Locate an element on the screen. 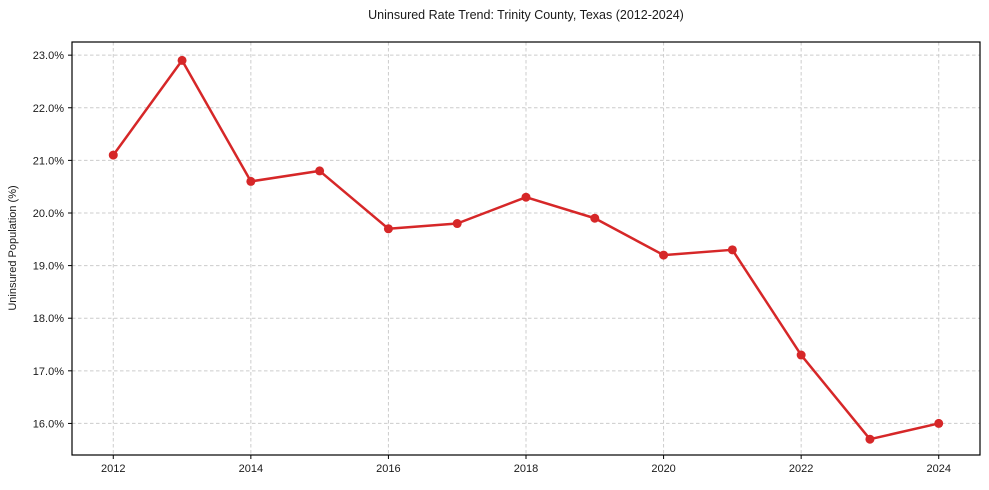  x-tick-label: 2014 is located at coordinates (251, 469).